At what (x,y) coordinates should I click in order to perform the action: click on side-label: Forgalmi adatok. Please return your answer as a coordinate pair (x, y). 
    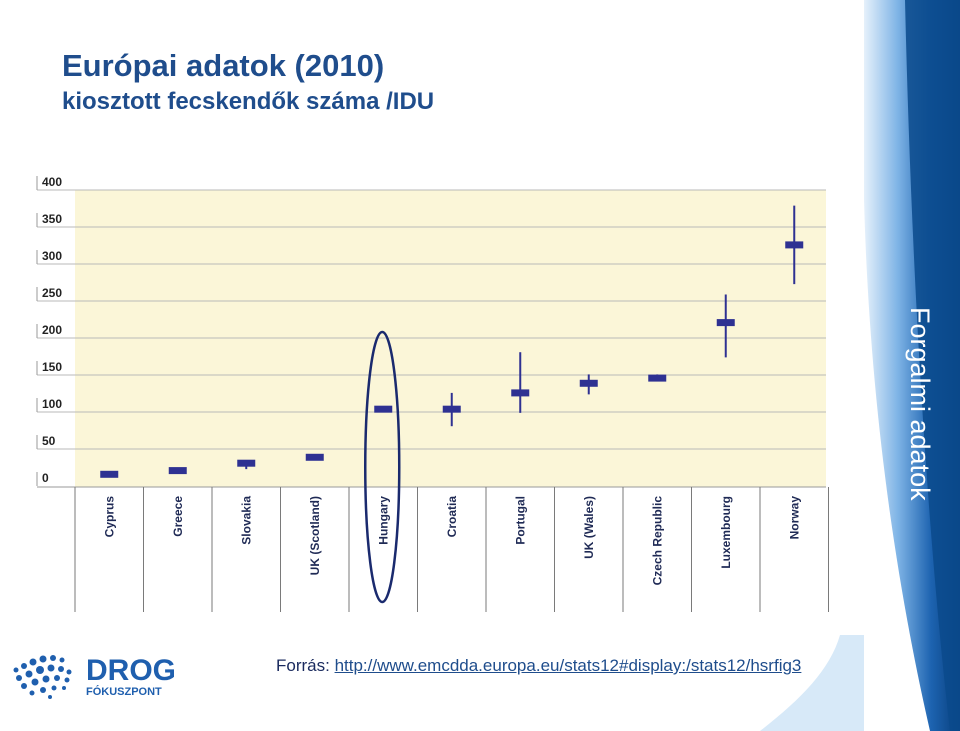
    Looking at the image, I should click on (920, 404).